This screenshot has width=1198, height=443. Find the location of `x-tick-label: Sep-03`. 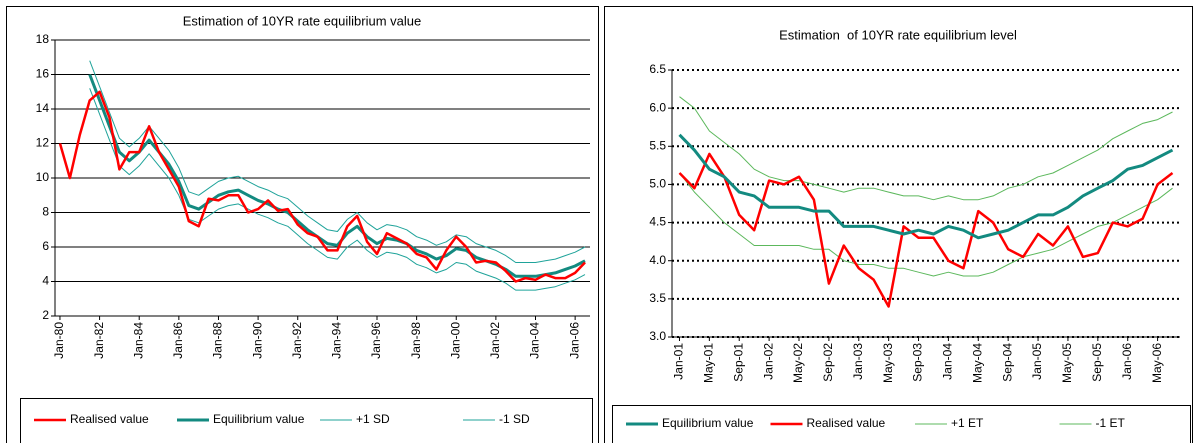

x-tick-label: Sep-03 is located at coordinates (918, 362).